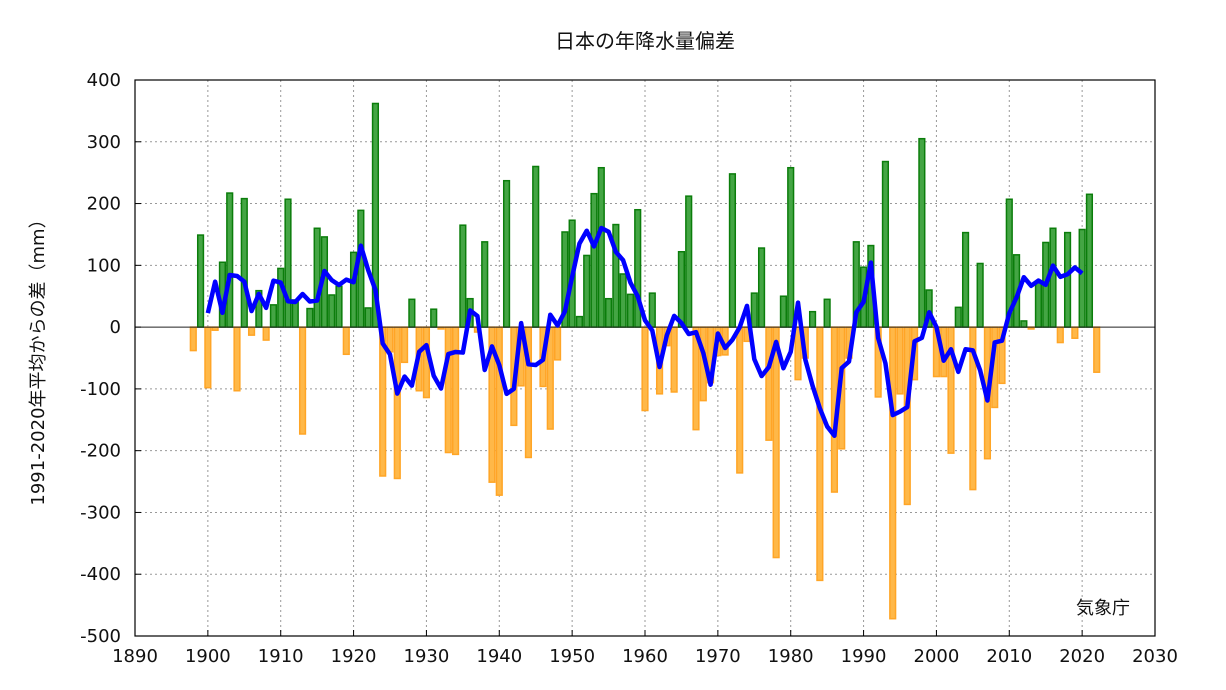 Image resolution: width=1226 pixels, height=690 pixels. Describe the element at coordinates (900, 360) in the screenshot. I see `bar-1995` at that location.